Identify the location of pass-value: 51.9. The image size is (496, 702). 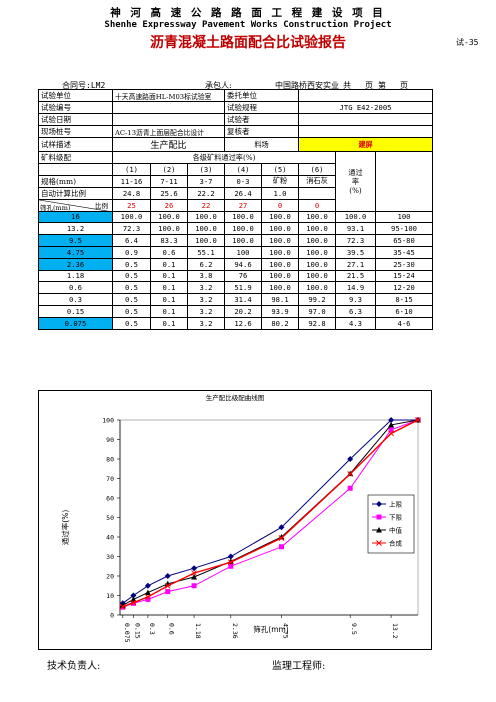
(243, 288).